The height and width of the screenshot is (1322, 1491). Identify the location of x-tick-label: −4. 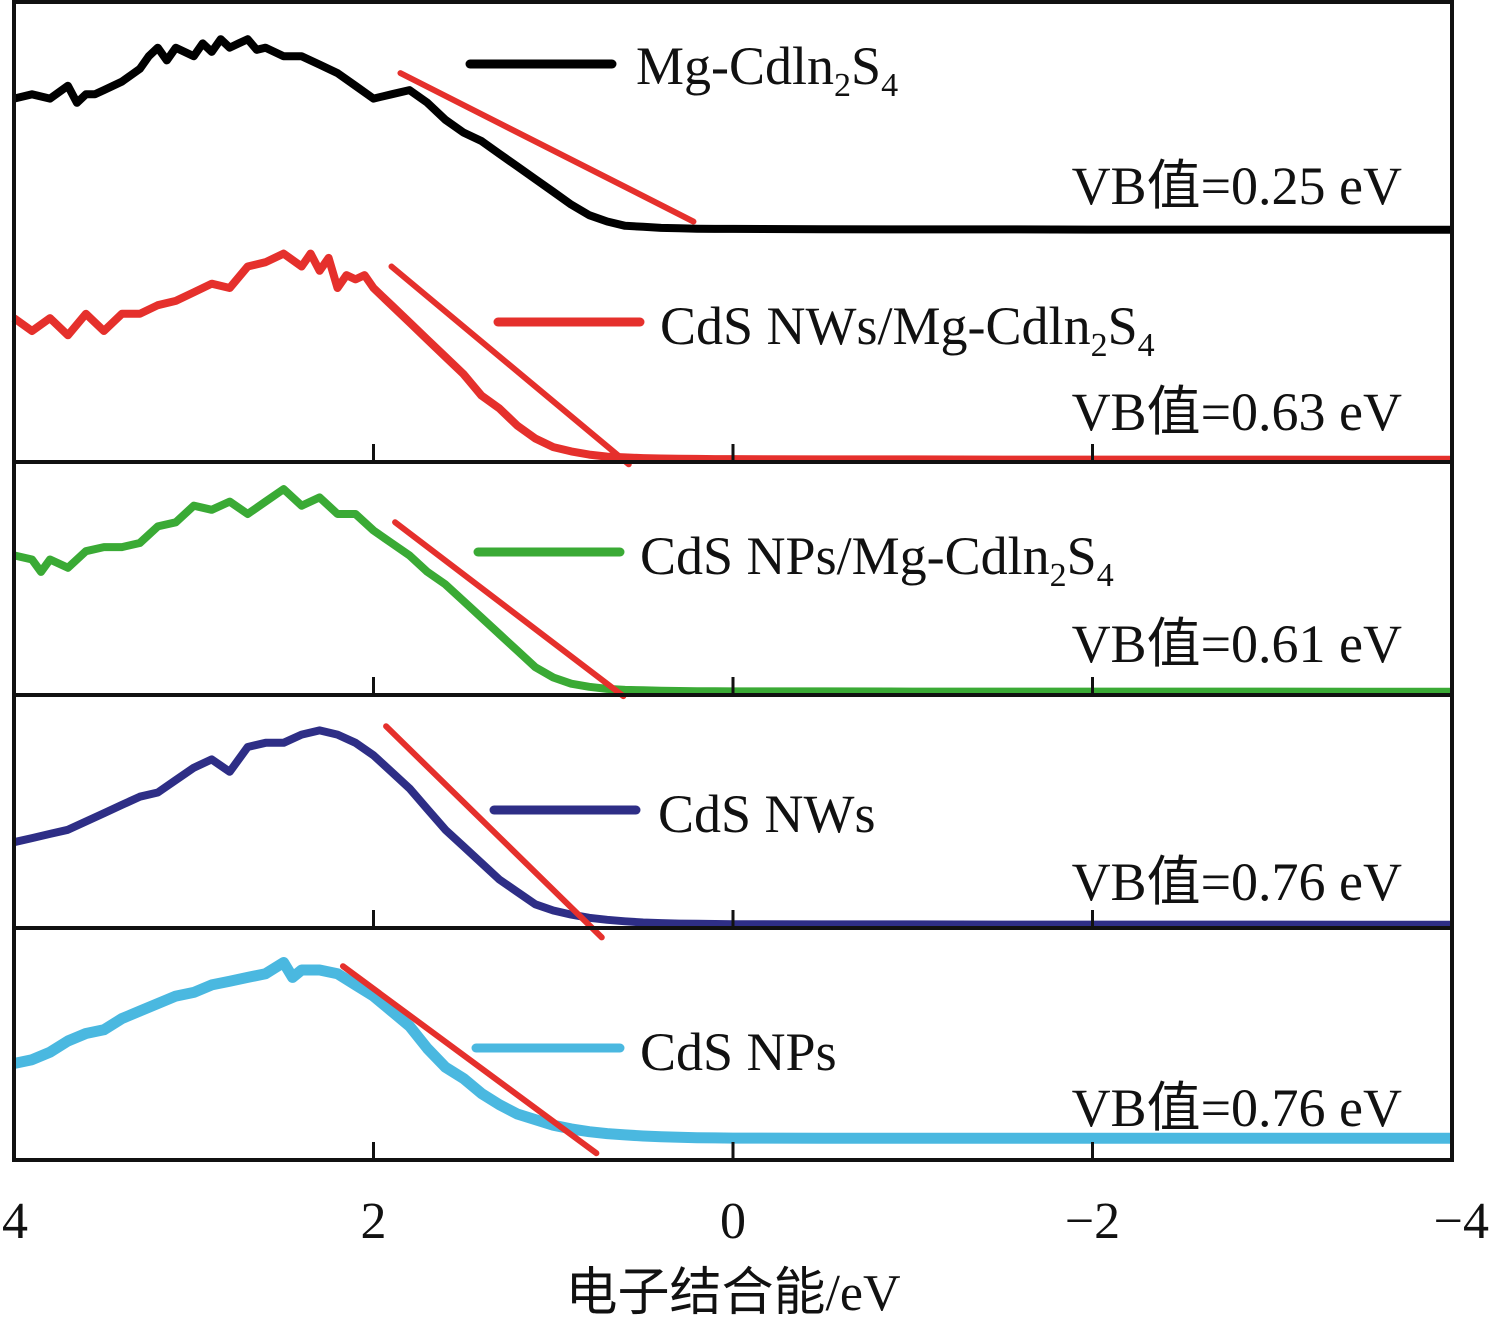
(1461, 1221).